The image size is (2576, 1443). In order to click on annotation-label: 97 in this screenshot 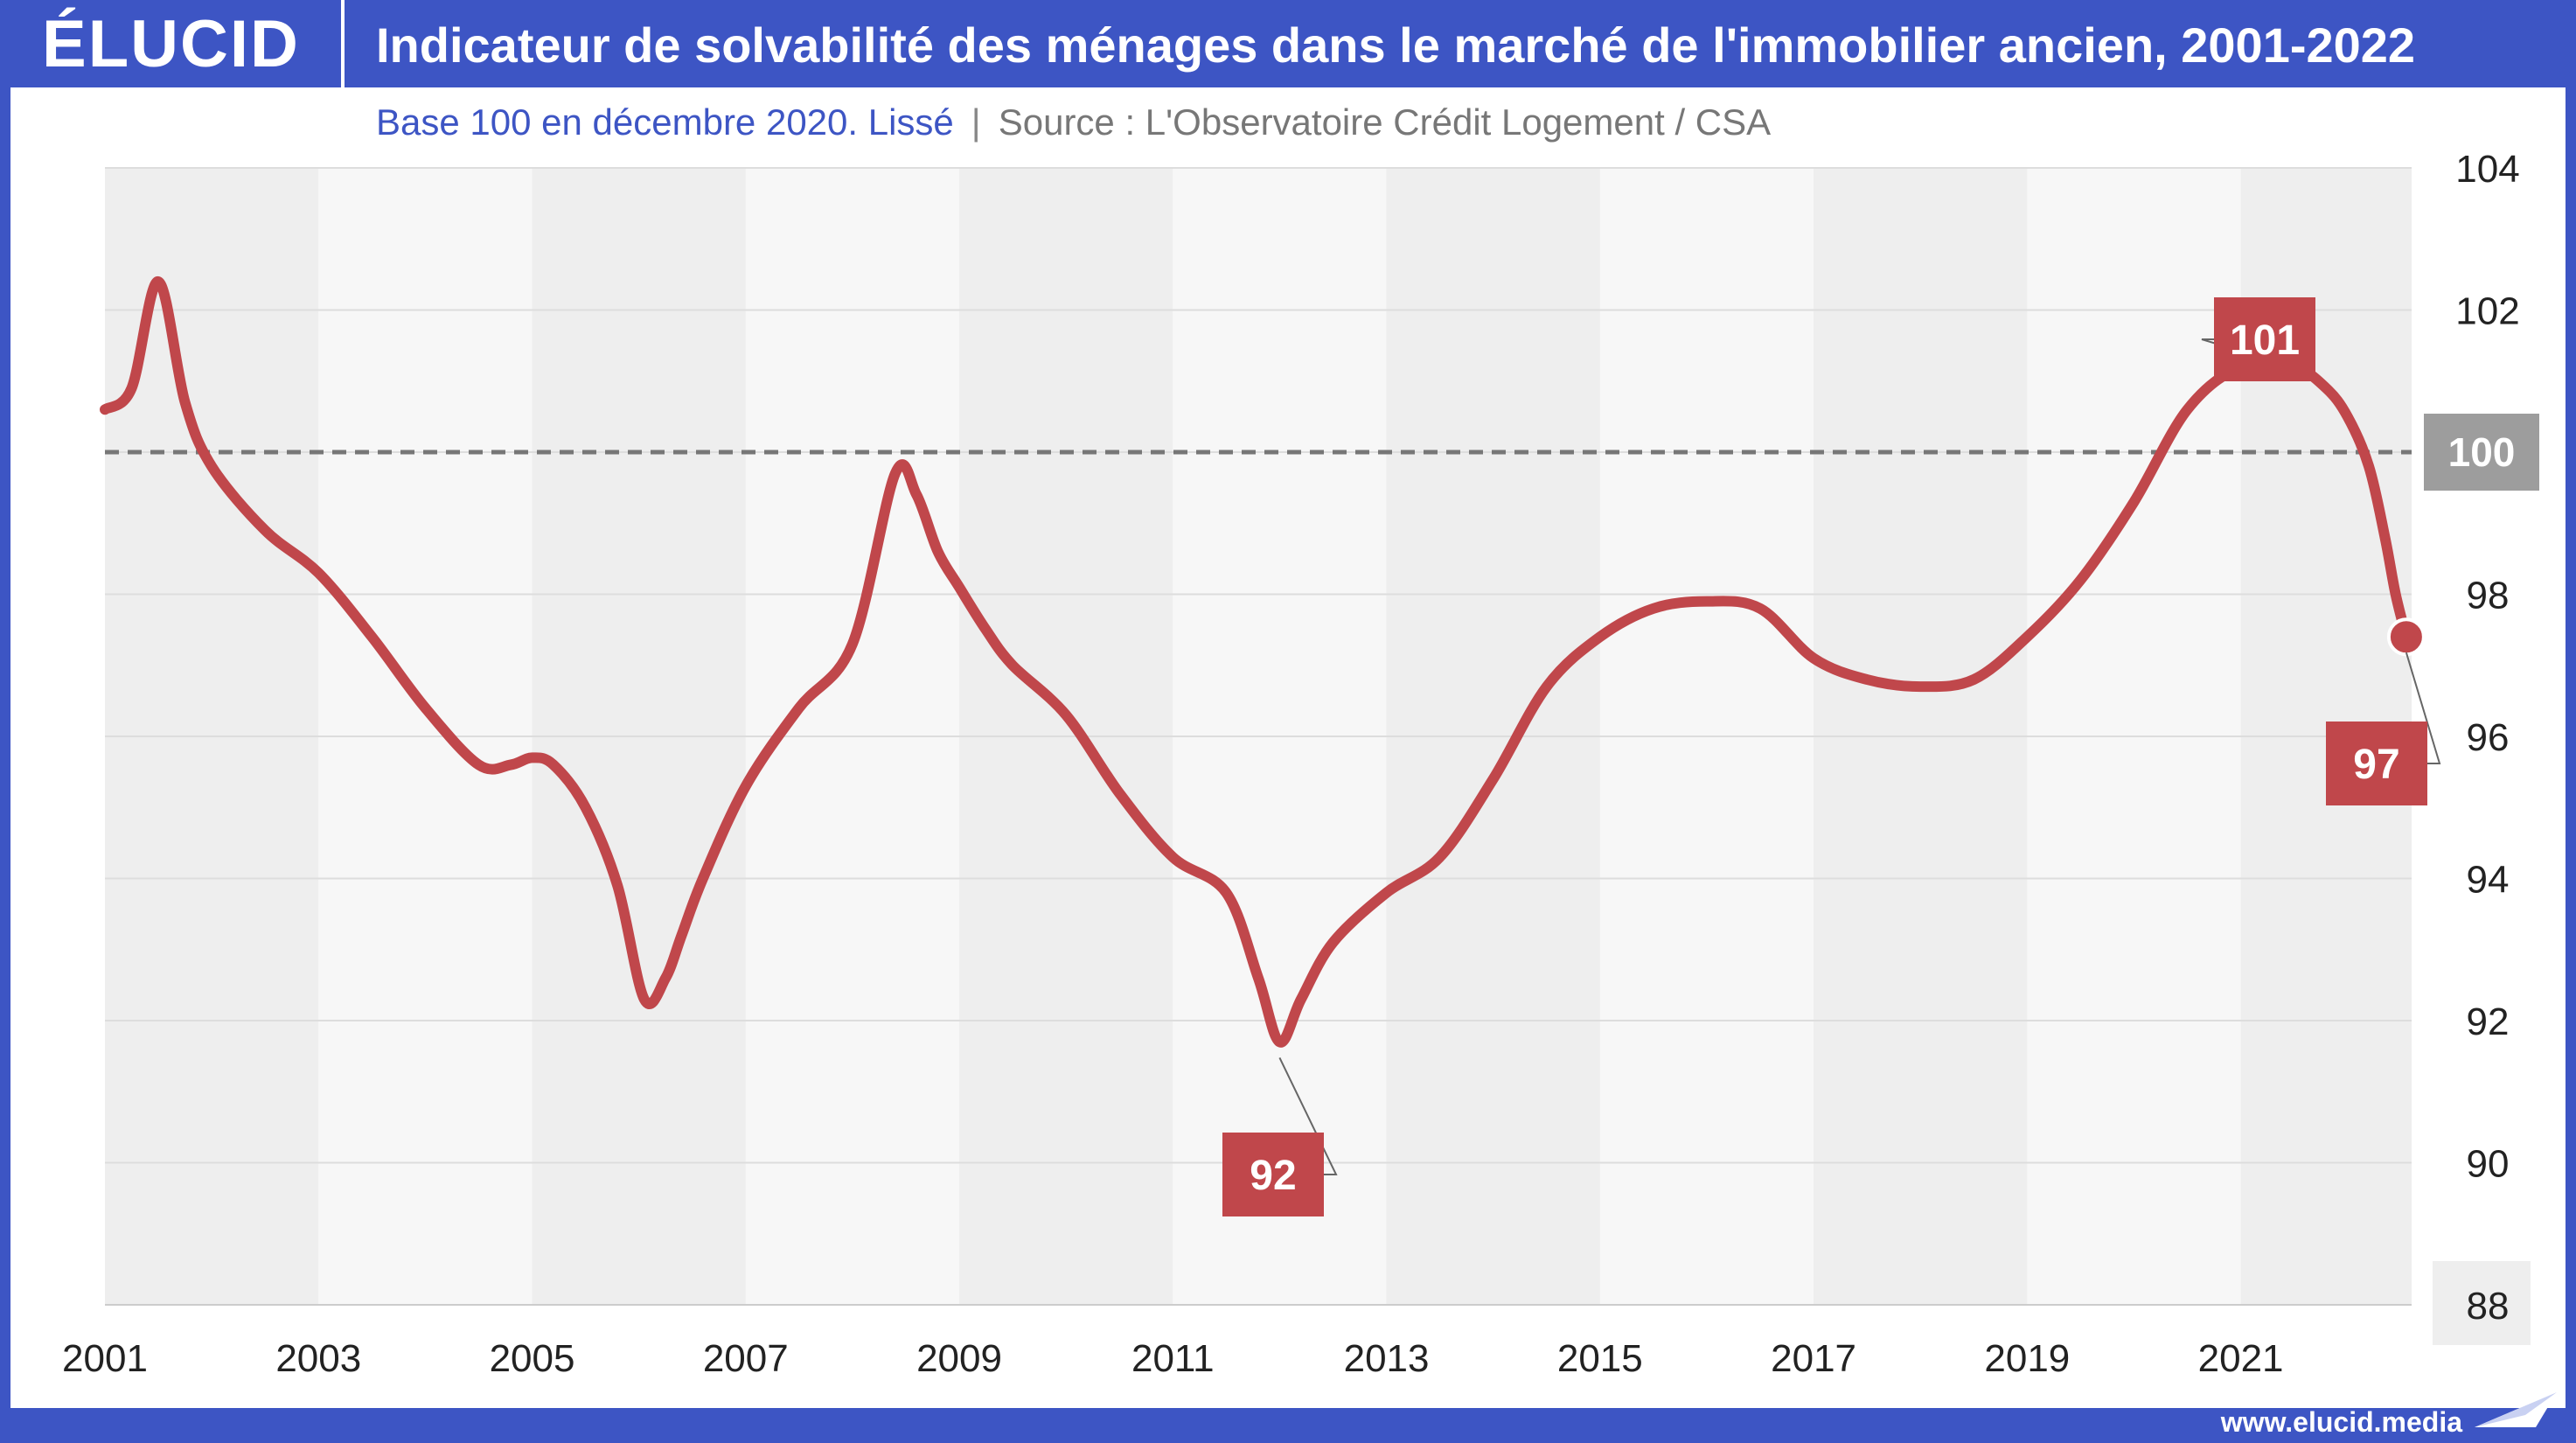, I will do `click(2376, 765)`.